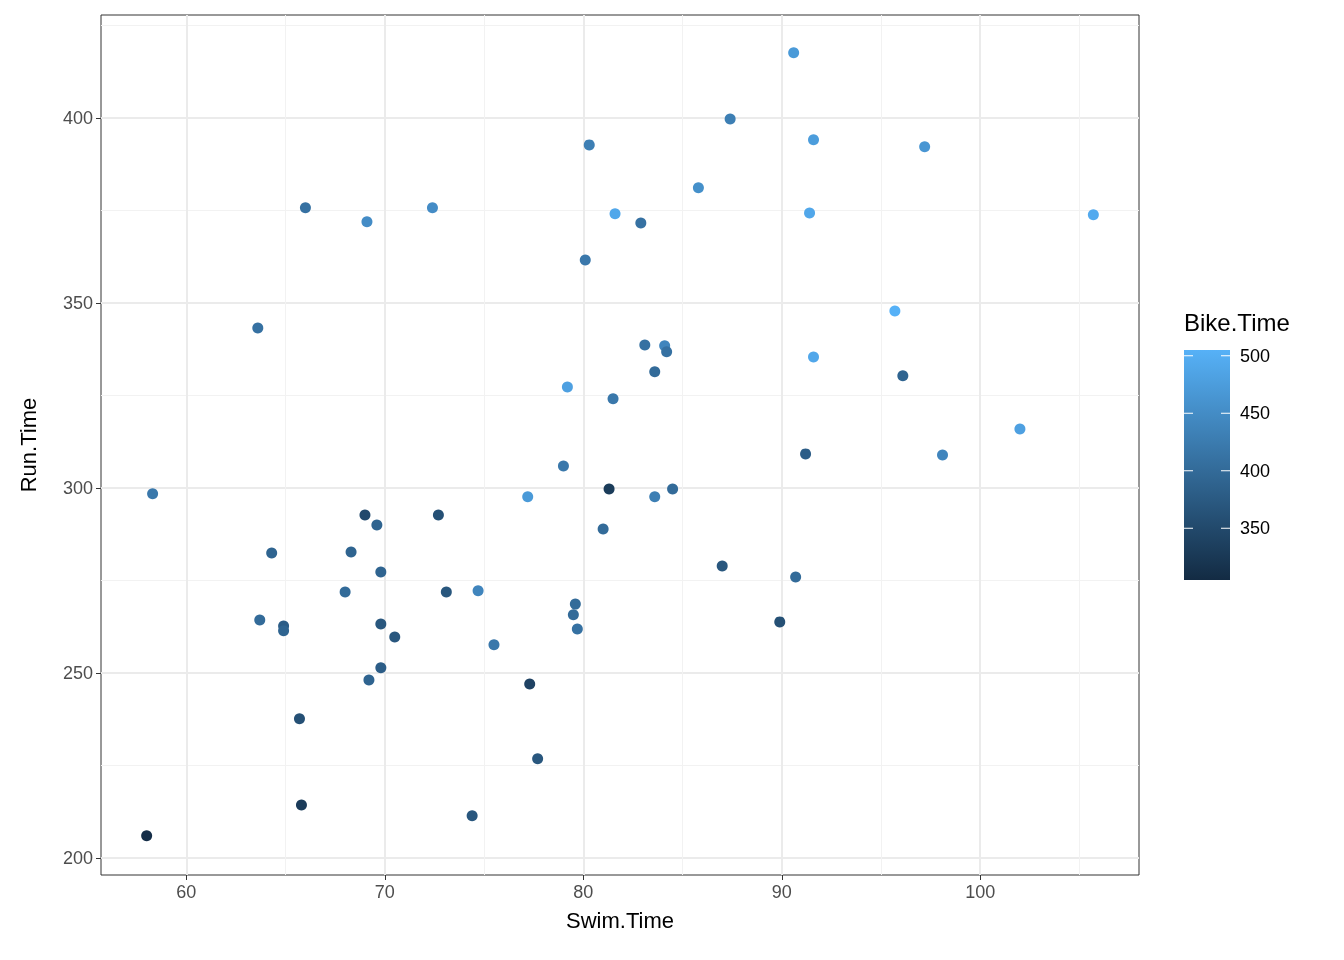 This screenshot has width=1344, height=960. What do you see at coordinates (1255, 470) in the screenshot?
I see `color-bar-label: 400` at bounding box center [1255, 470].